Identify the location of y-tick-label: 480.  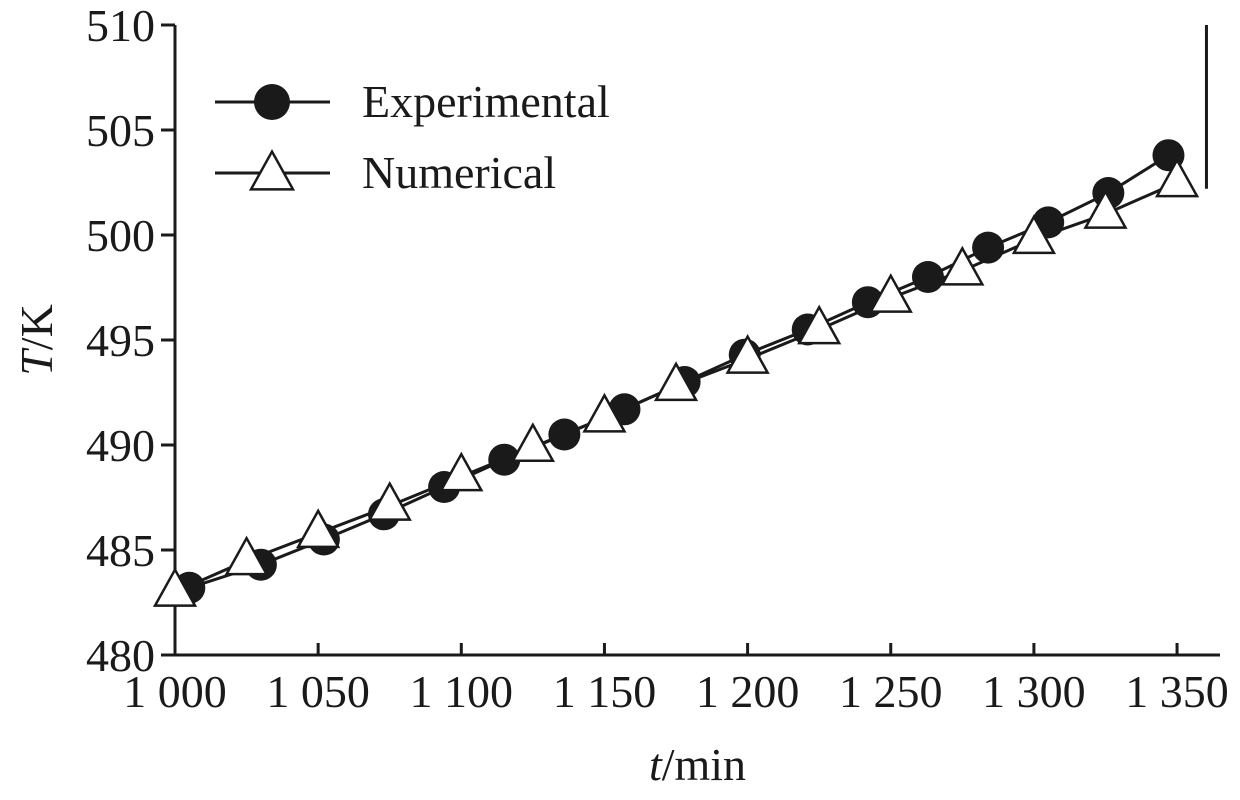
(120, 655).